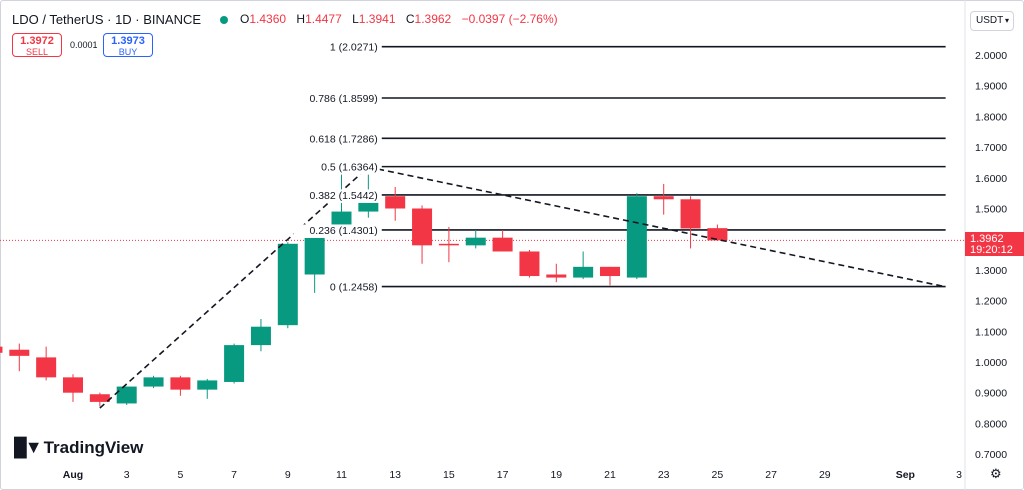  What do you see at coordinates (991, 424) in the screenshot?
I see `y-tick-label: 0.8000` at bounding box center [991, 424].